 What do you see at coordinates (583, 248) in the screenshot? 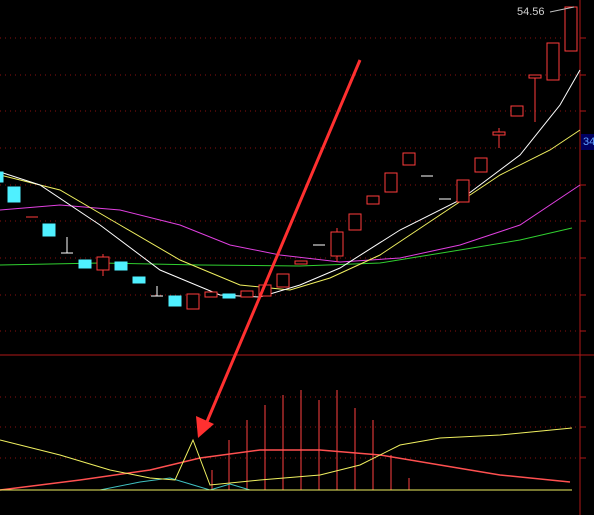
I see `axis-ticks` at bounding box center [583, 248].